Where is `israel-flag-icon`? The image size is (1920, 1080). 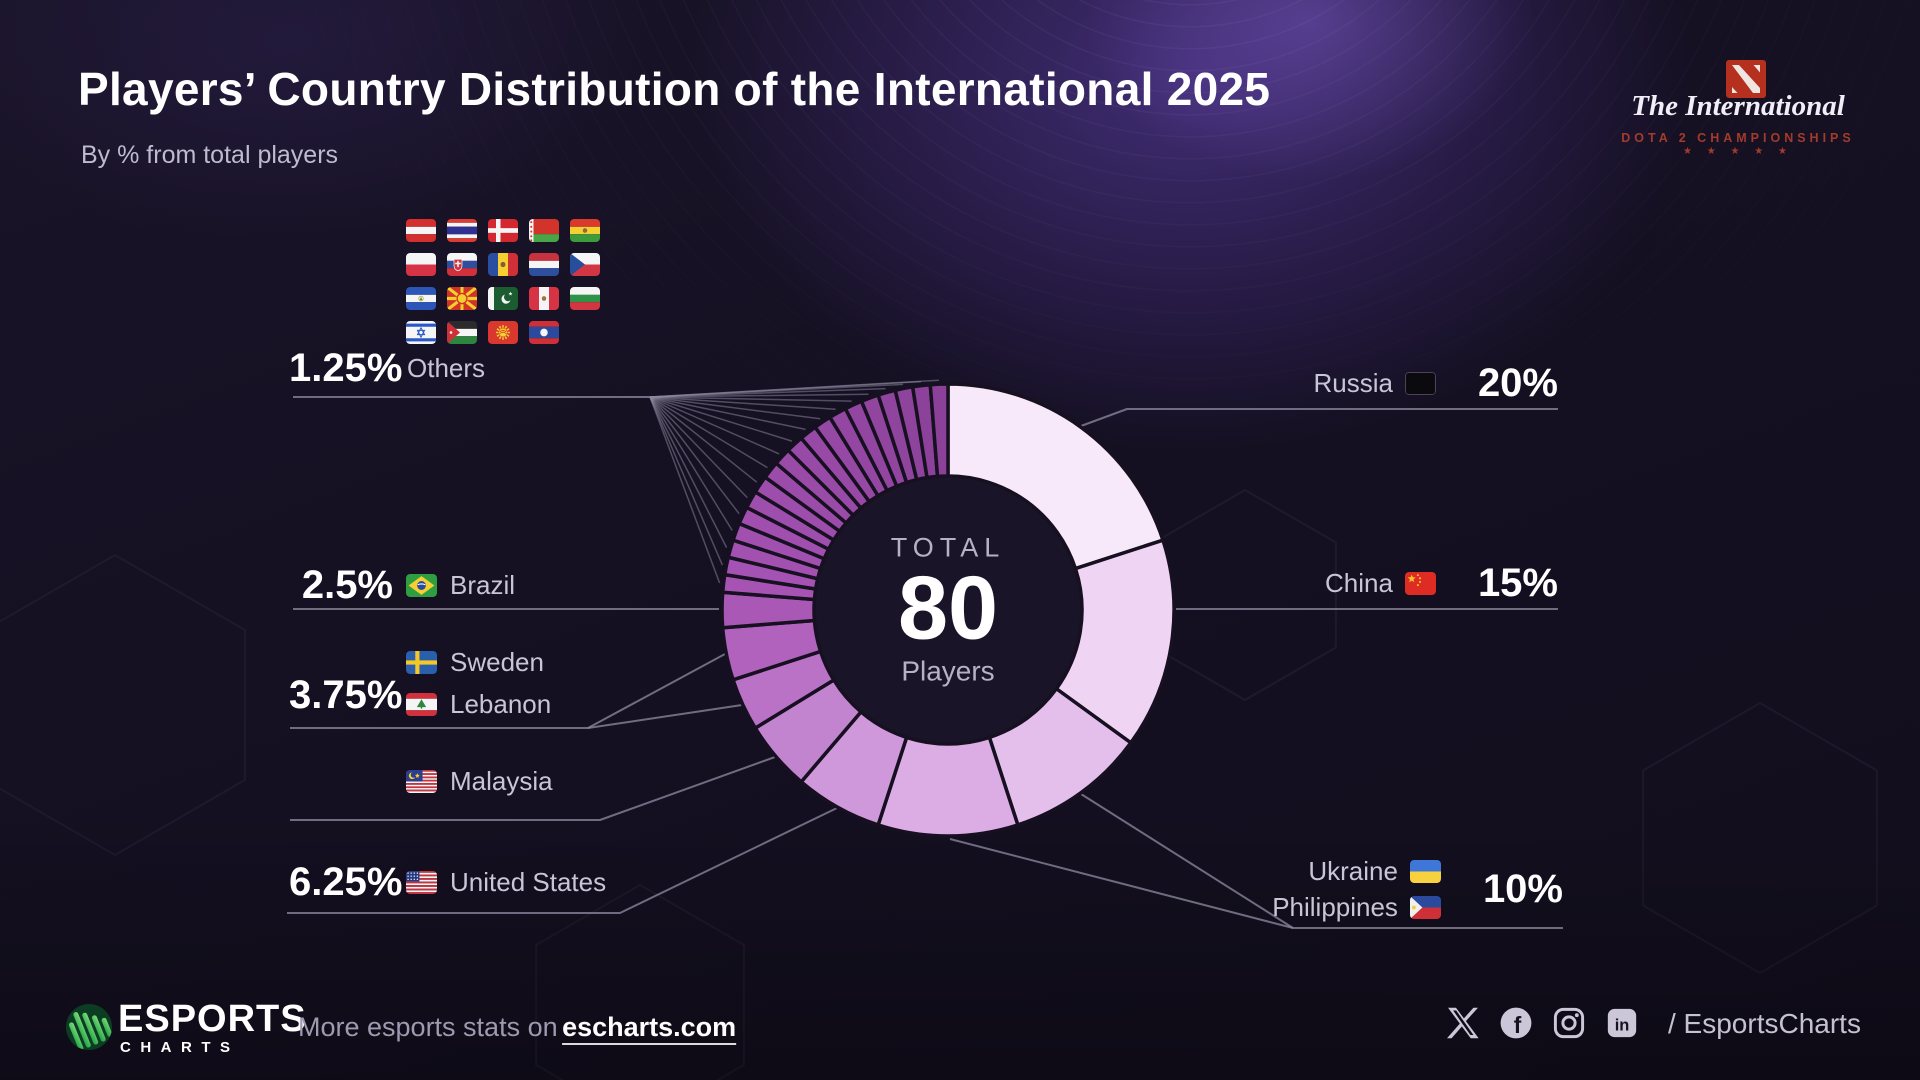
israel-flag-icon is located at coordinates (421, 332).